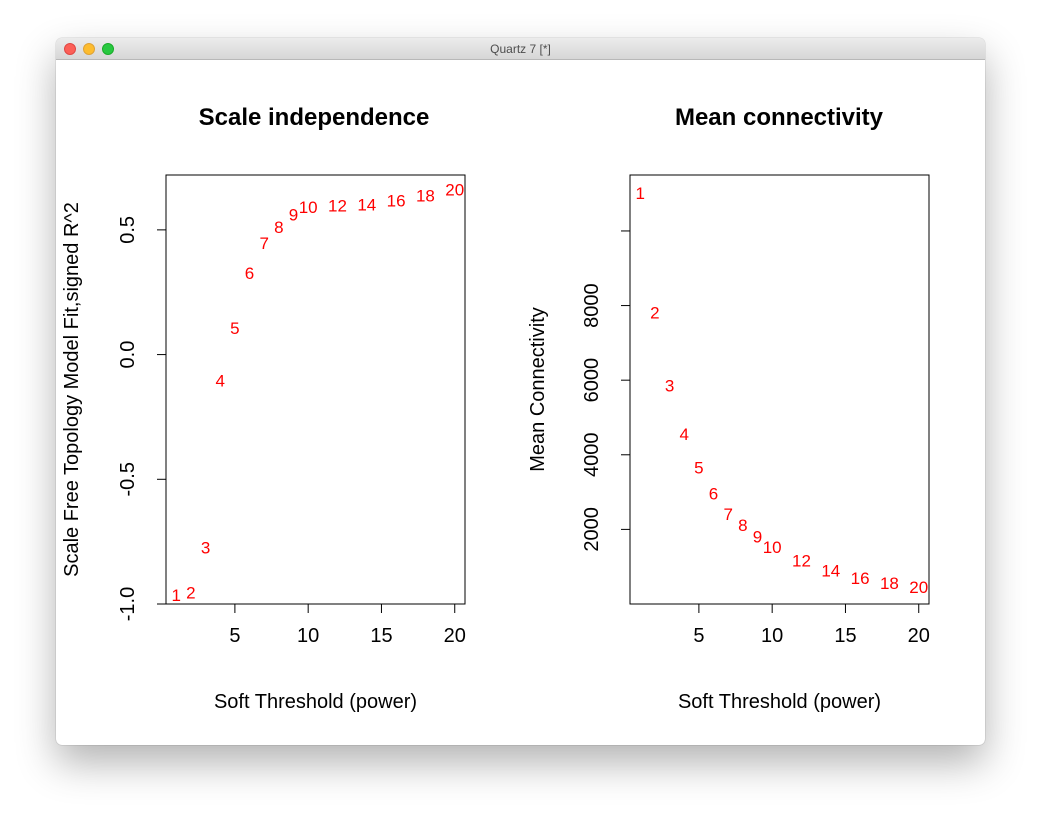  I want to click on close-window-button, so click(70, 49).